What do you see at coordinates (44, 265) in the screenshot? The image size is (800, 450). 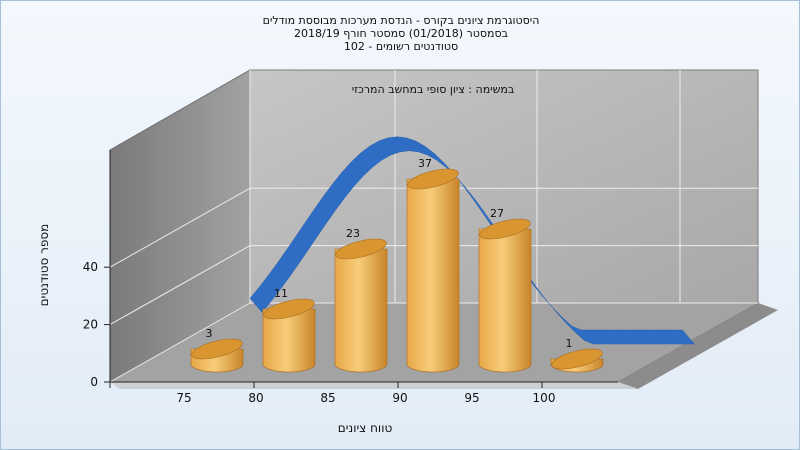 I see `y-axis-label: מספר סטודנטים` at bounding box center [44, 265].